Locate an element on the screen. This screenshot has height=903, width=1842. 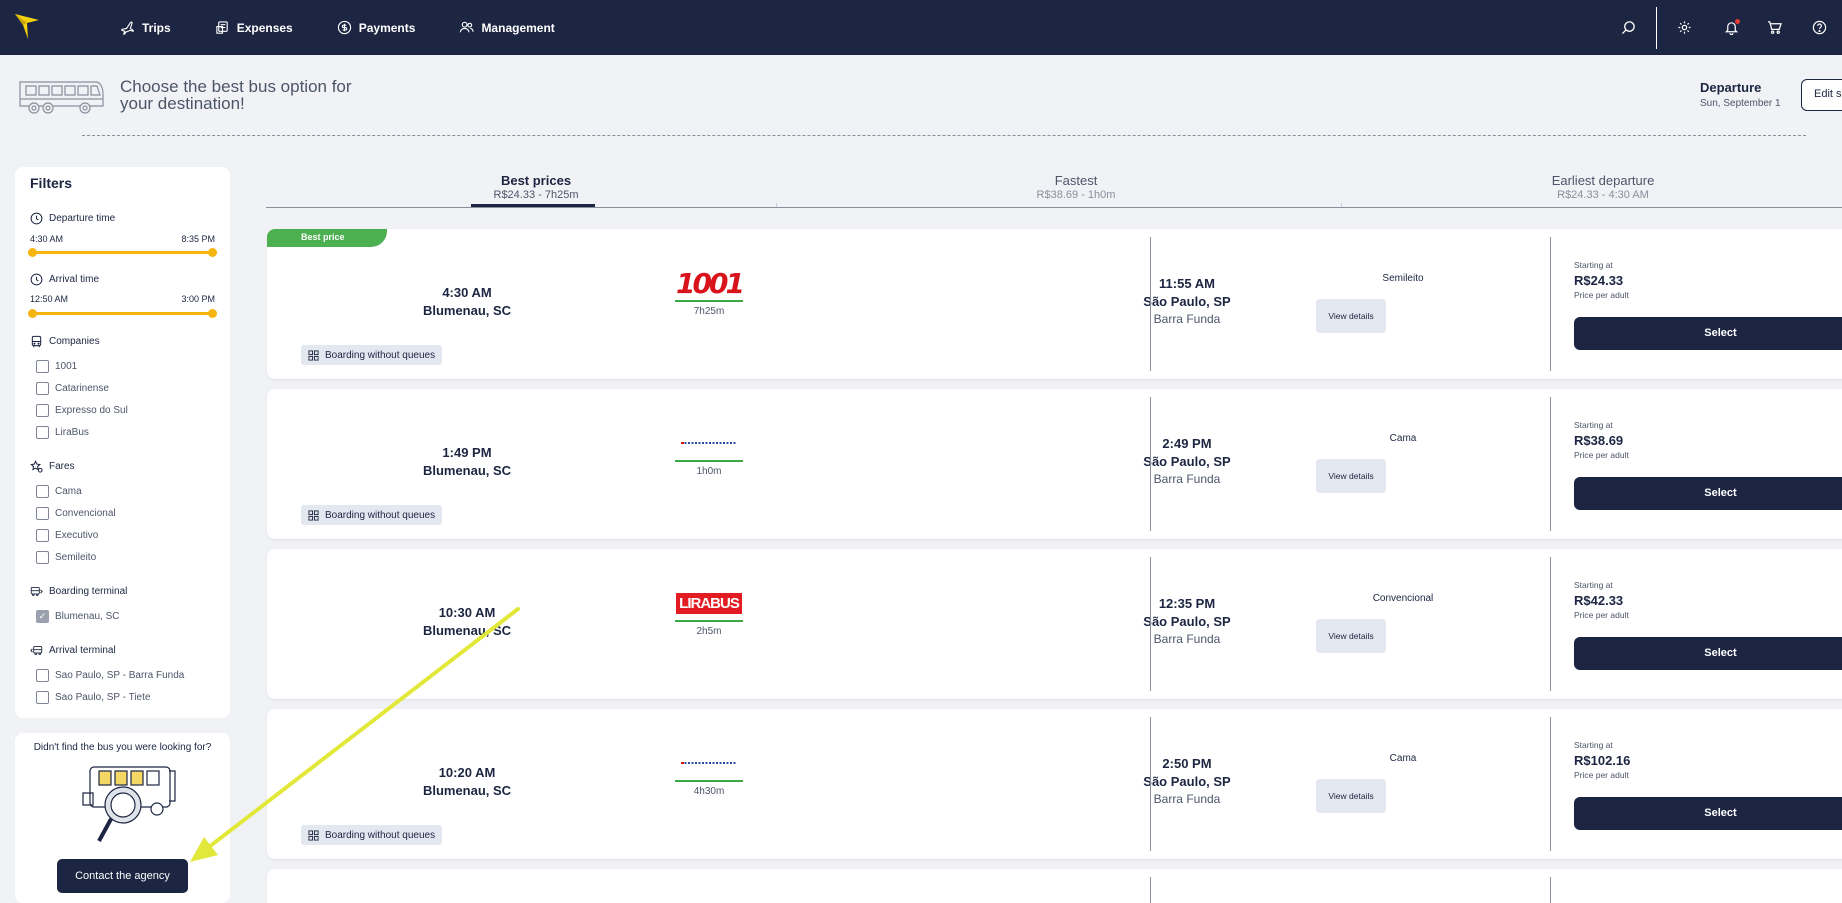
fare-option-convencional: Convencional is located at coordinates (76, 513).